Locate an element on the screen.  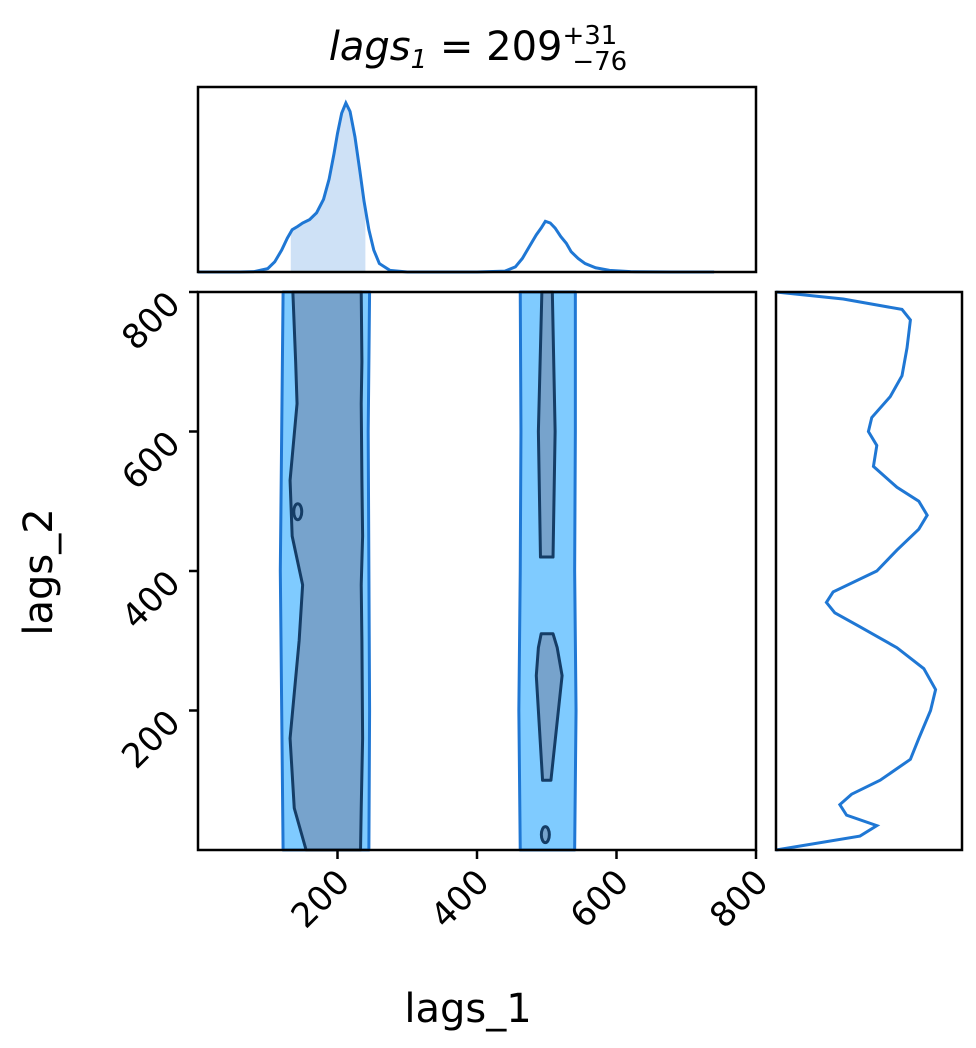
marginal-y-panel is located at coordinates (869, 571).